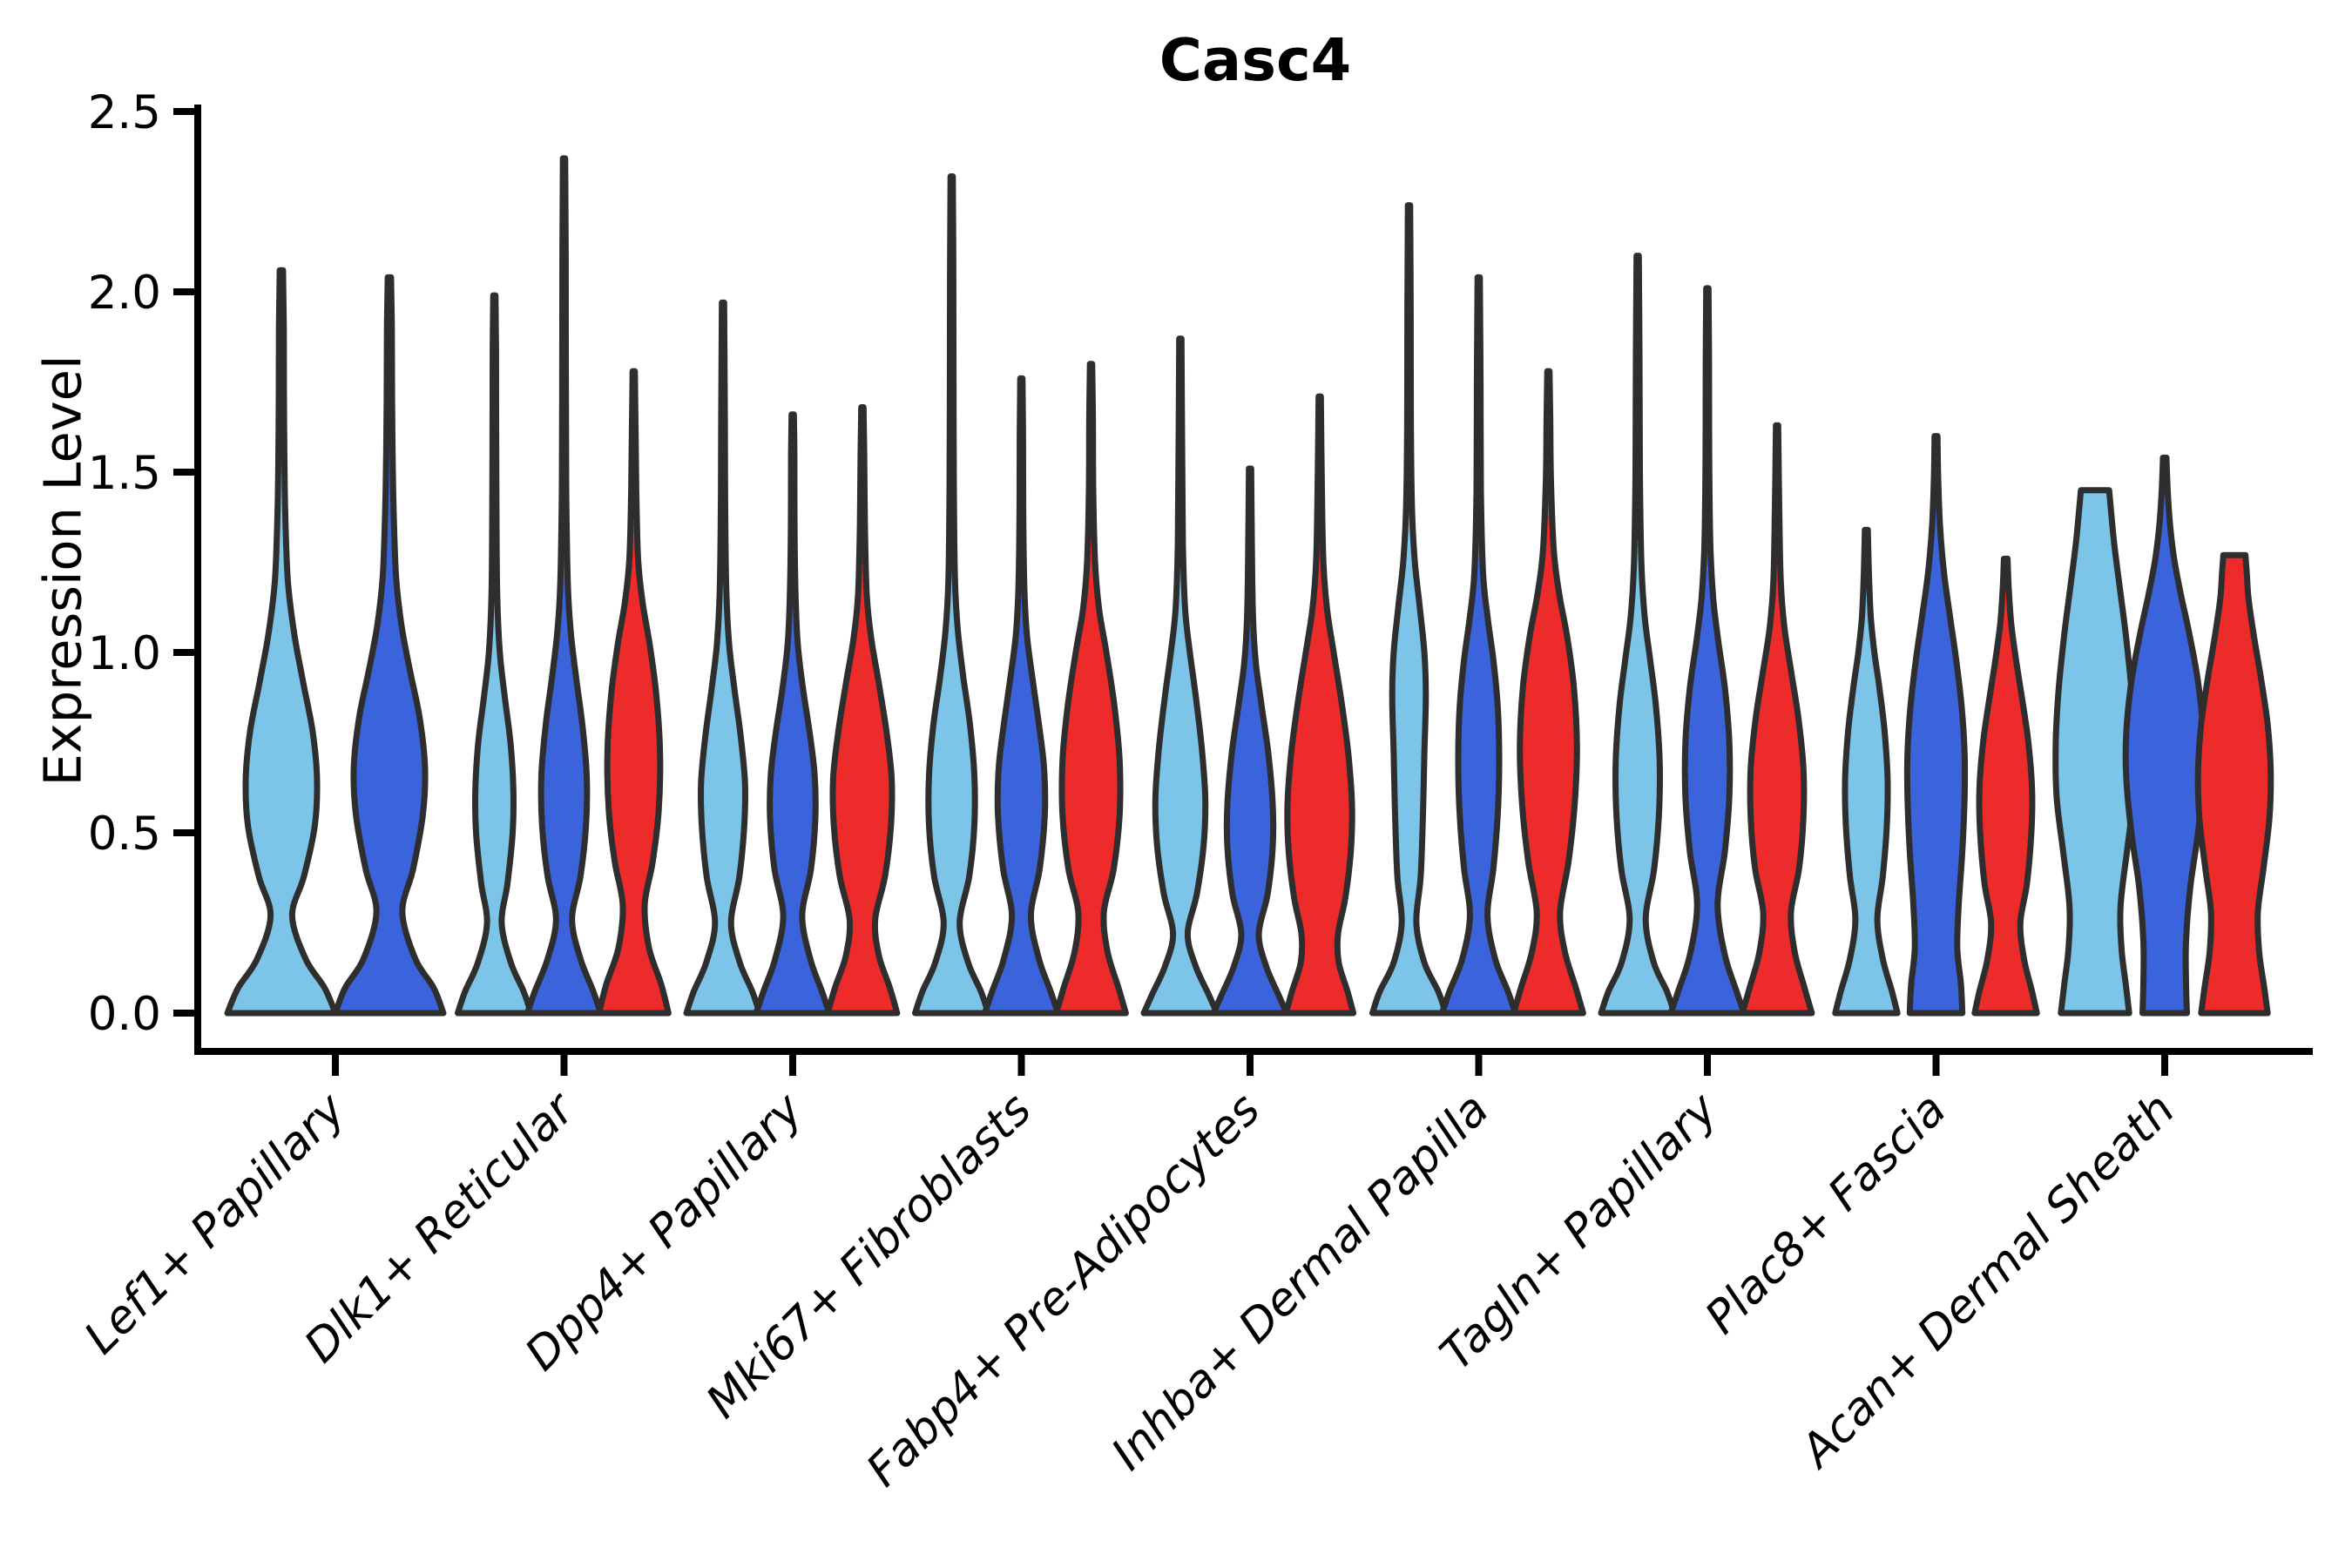 The image size is (2352, 1568). What do you see at coordinates (1777, 719) in the screenshot?
I see `violin-tagln-papillary-red` at bounding box center [1777, 719].